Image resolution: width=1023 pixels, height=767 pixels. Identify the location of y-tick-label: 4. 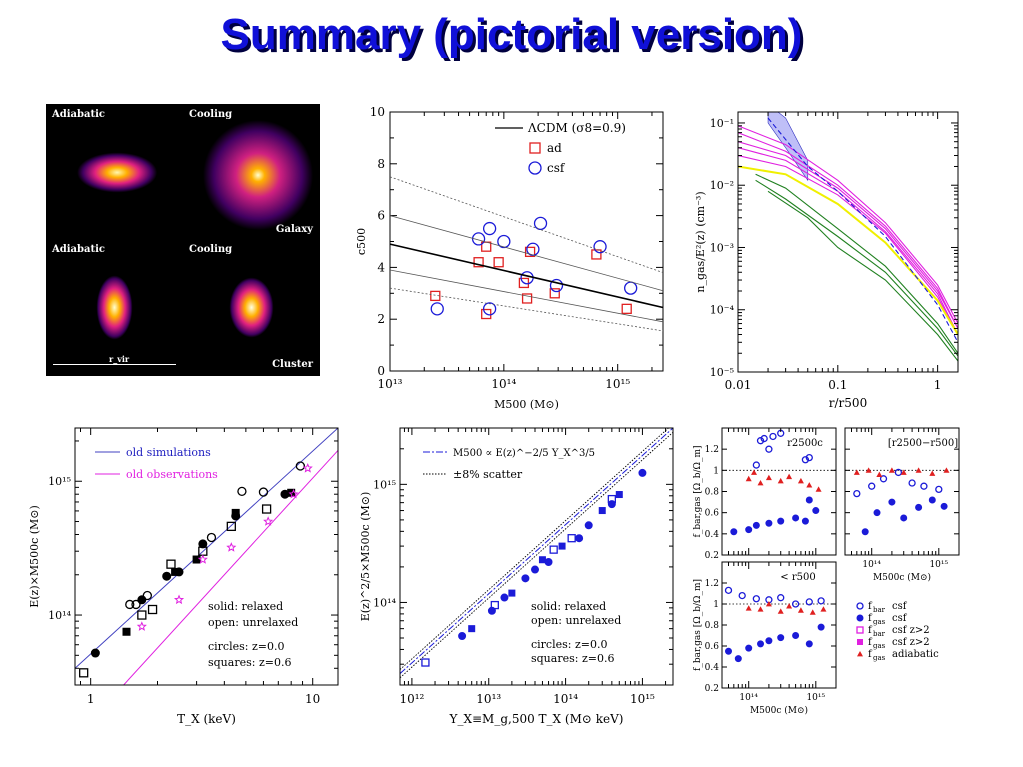
(381, 267).